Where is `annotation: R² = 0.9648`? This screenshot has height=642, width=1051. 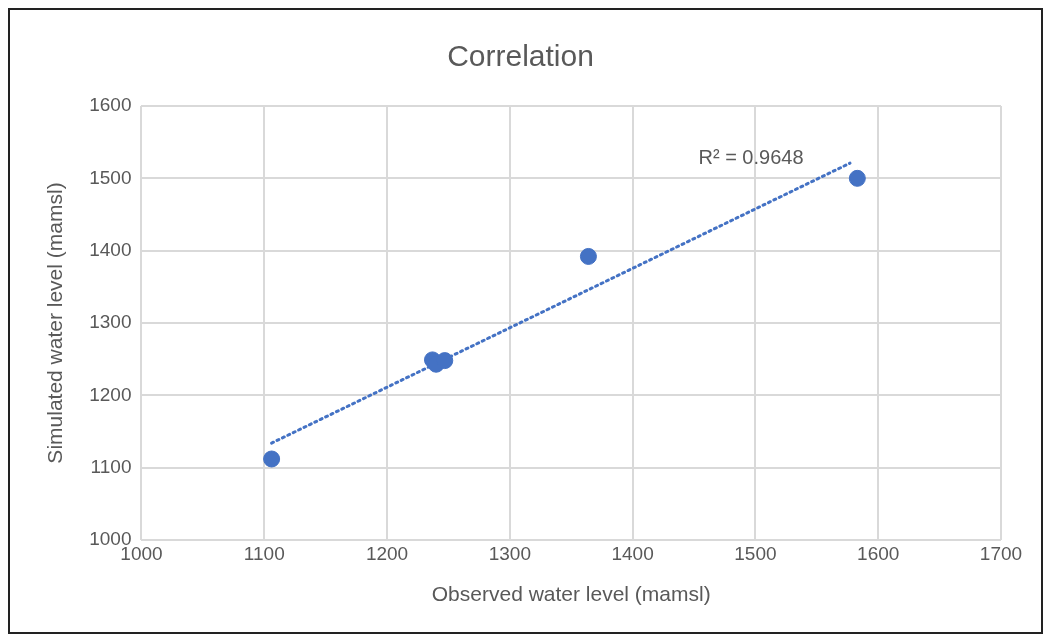
annotation: R² = 0.9648 is located at coordinates (751, 156).